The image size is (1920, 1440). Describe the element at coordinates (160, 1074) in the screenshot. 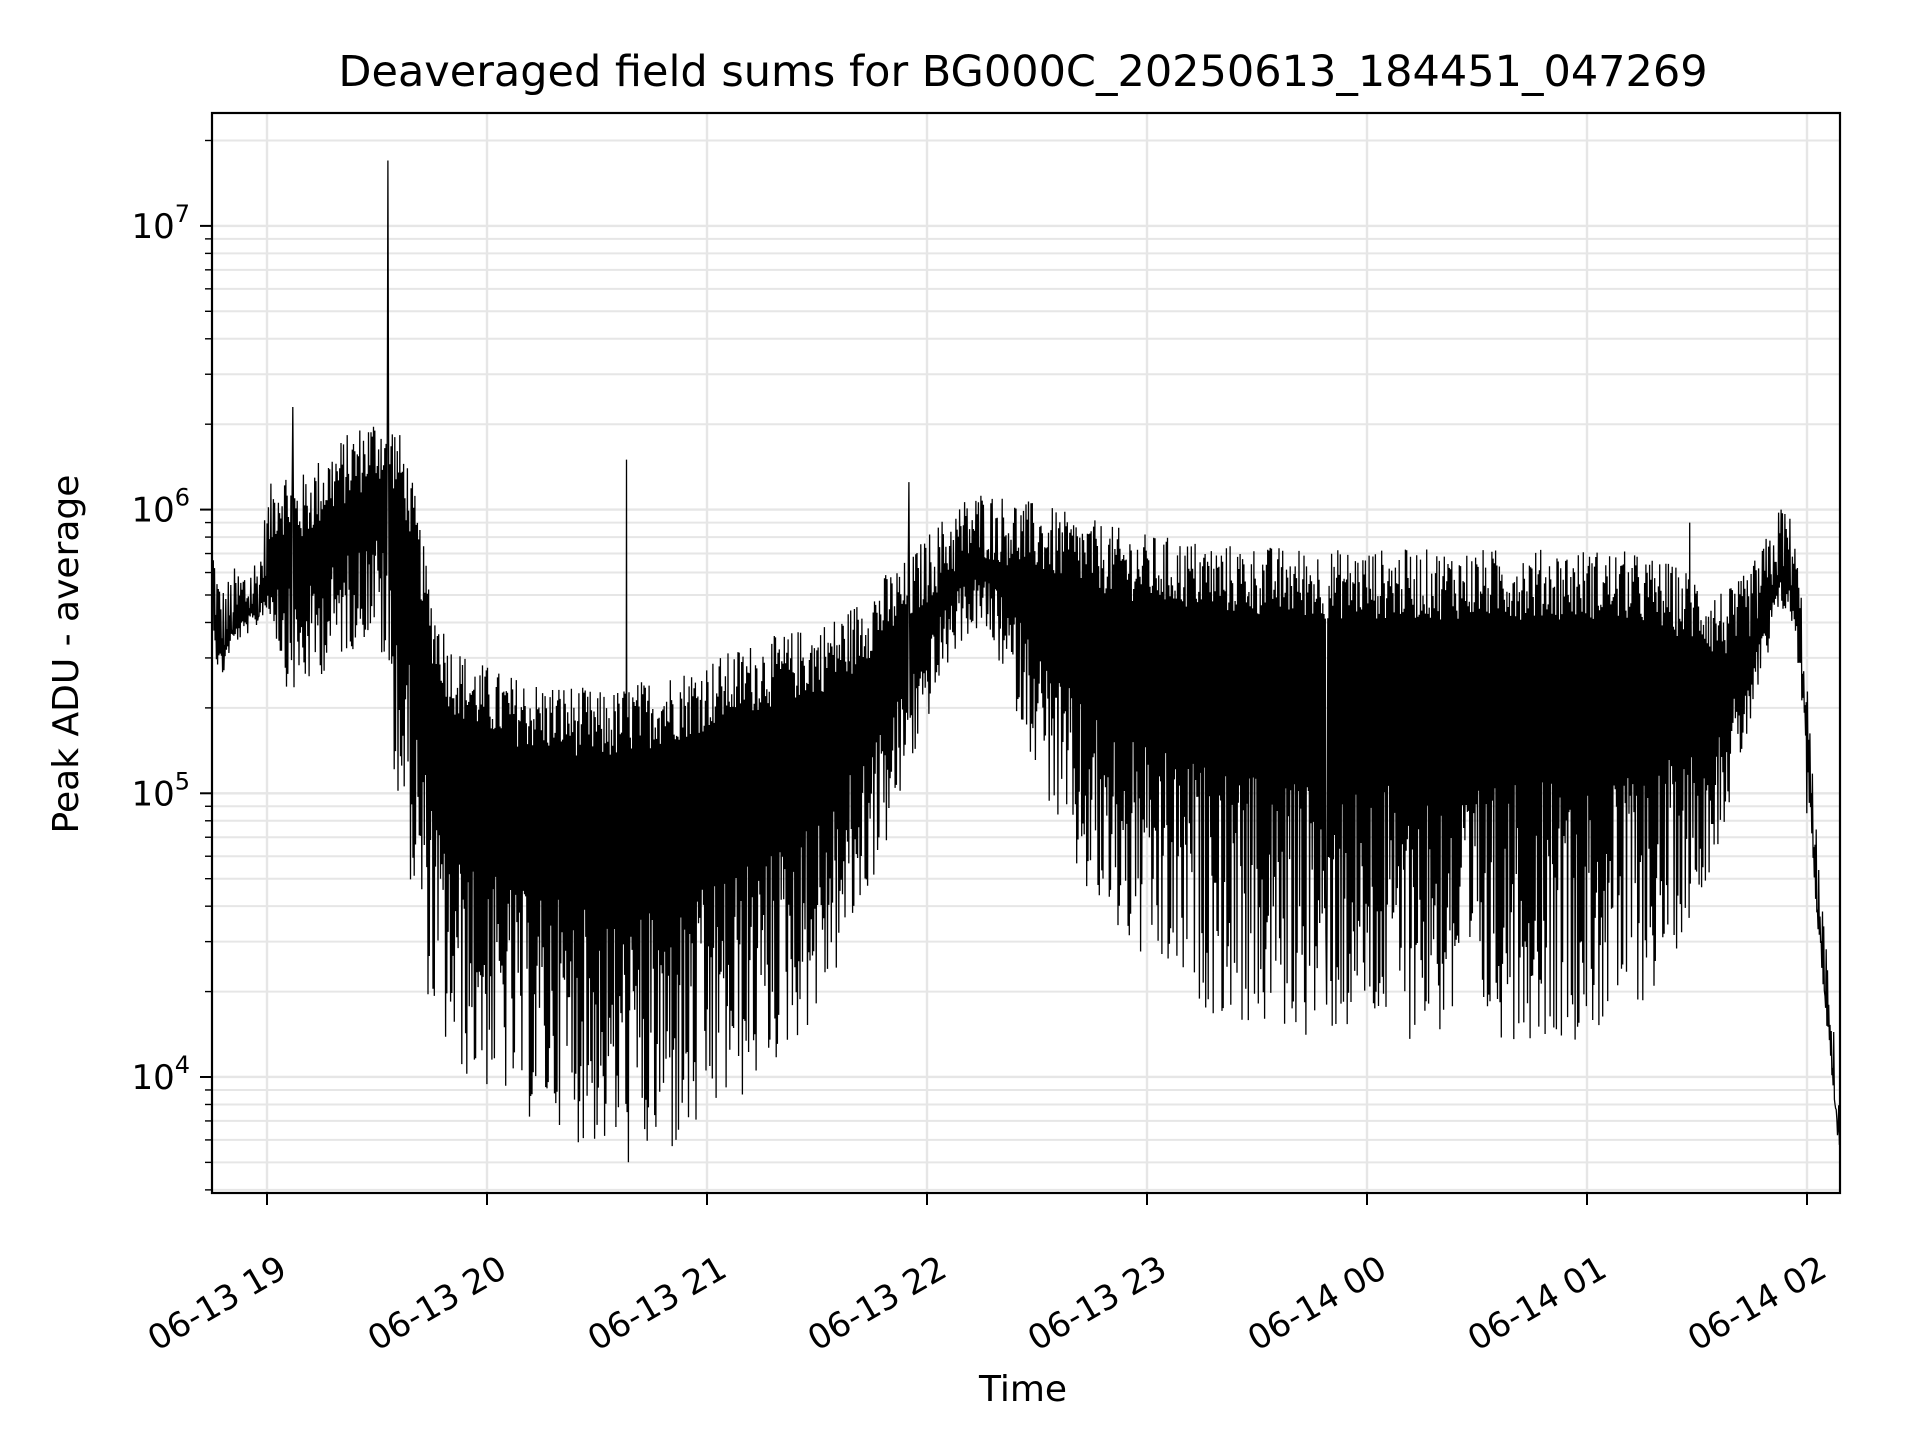

I see `y-tick-label: 10⁴` at that location.